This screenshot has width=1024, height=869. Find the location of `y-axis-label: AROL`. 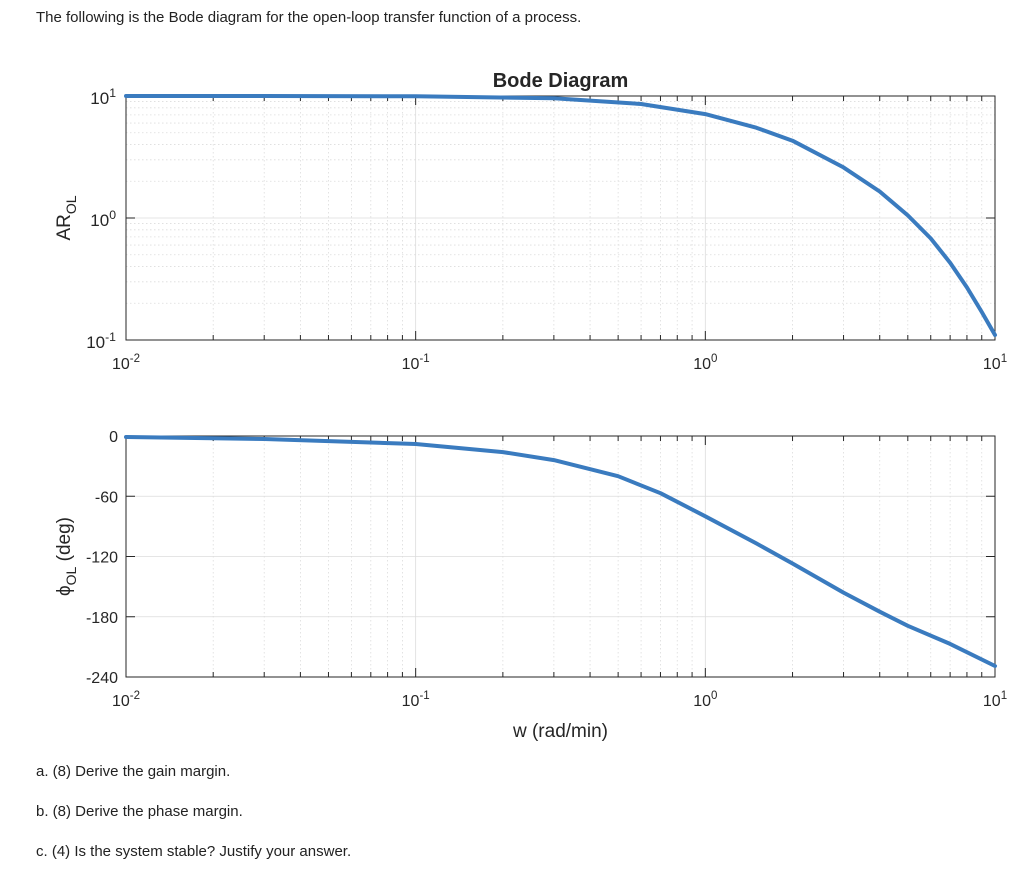

y-axis-label: AROL is located at coordinates (66, 217).